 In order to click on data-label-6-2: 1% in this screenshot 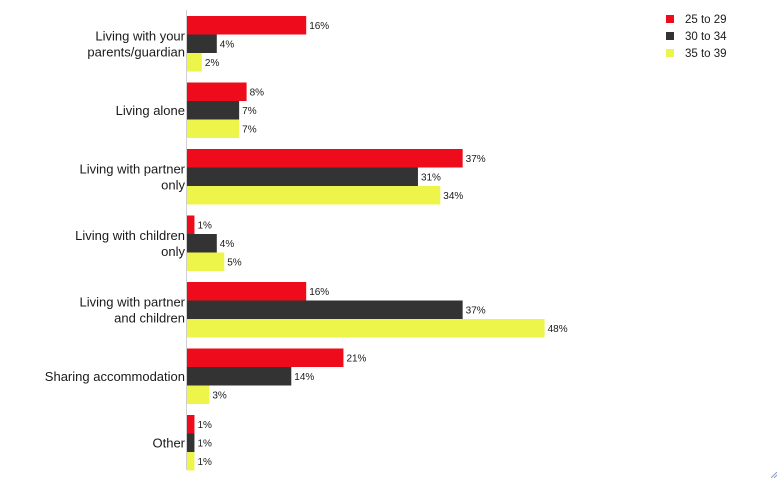, I will do `click(204, 462)`.